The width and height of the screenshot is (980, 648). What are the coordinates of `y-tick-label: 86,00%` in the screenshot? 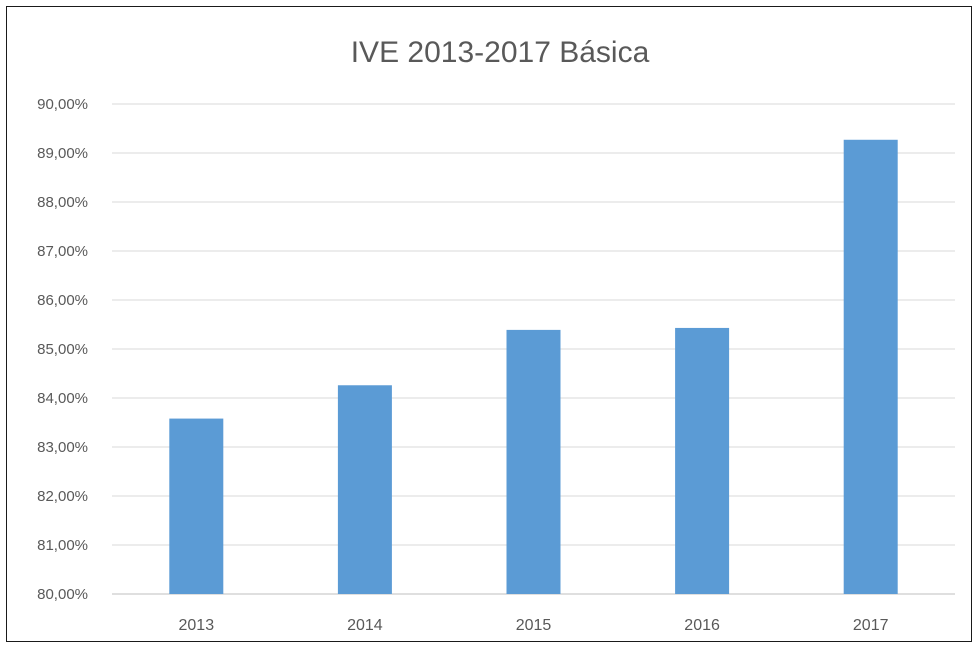 It's located at (62, 300).